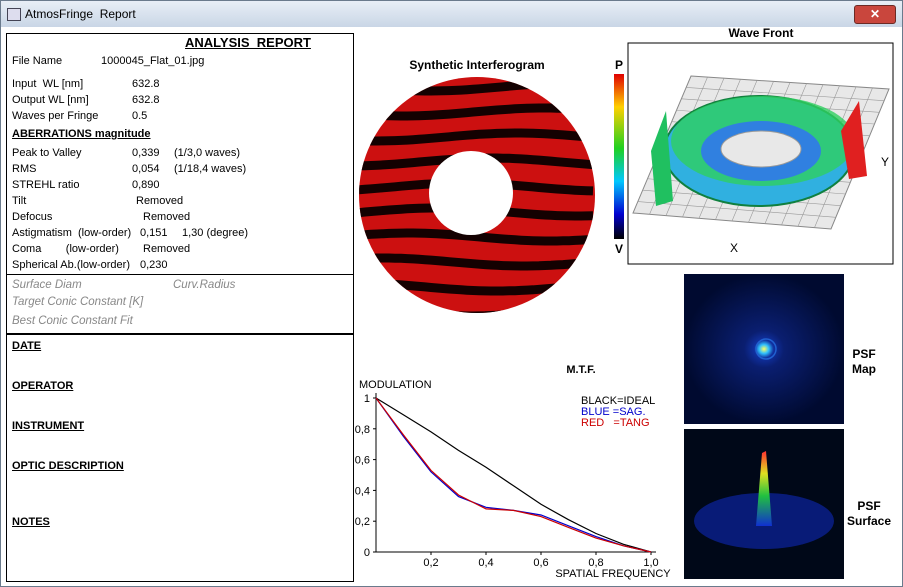 The width and height of the screenshot is (903, 587). What do you see at coordinates (869, 521) in the screenshot?
I see `panel-title: Surface` at bounding box center [869, 521].